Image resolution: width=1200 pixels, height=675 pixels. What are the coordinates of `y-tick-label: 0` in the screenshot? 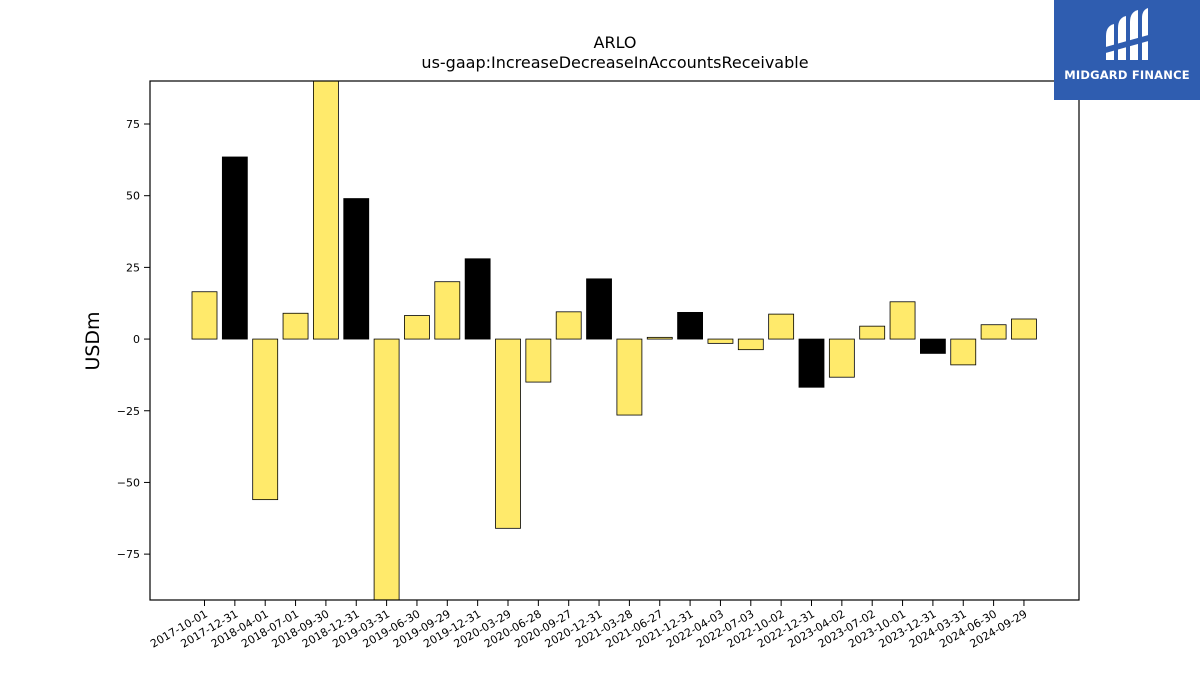 It's located at (136, 339).